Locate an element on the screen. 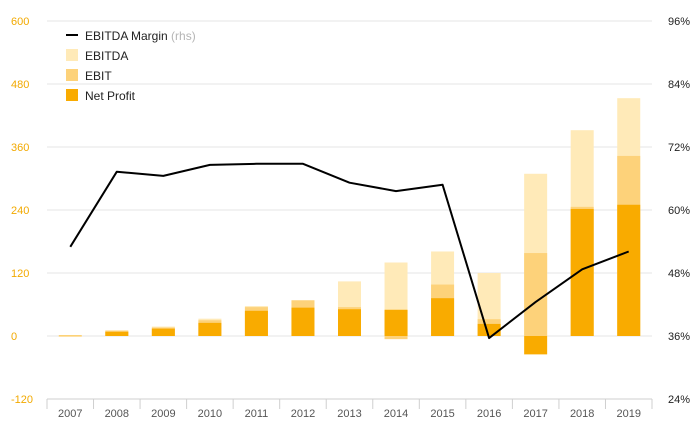 This screenshot has width=700, height=433. x-axis-tick-label: 2012 is located at coordinates (303, 414).